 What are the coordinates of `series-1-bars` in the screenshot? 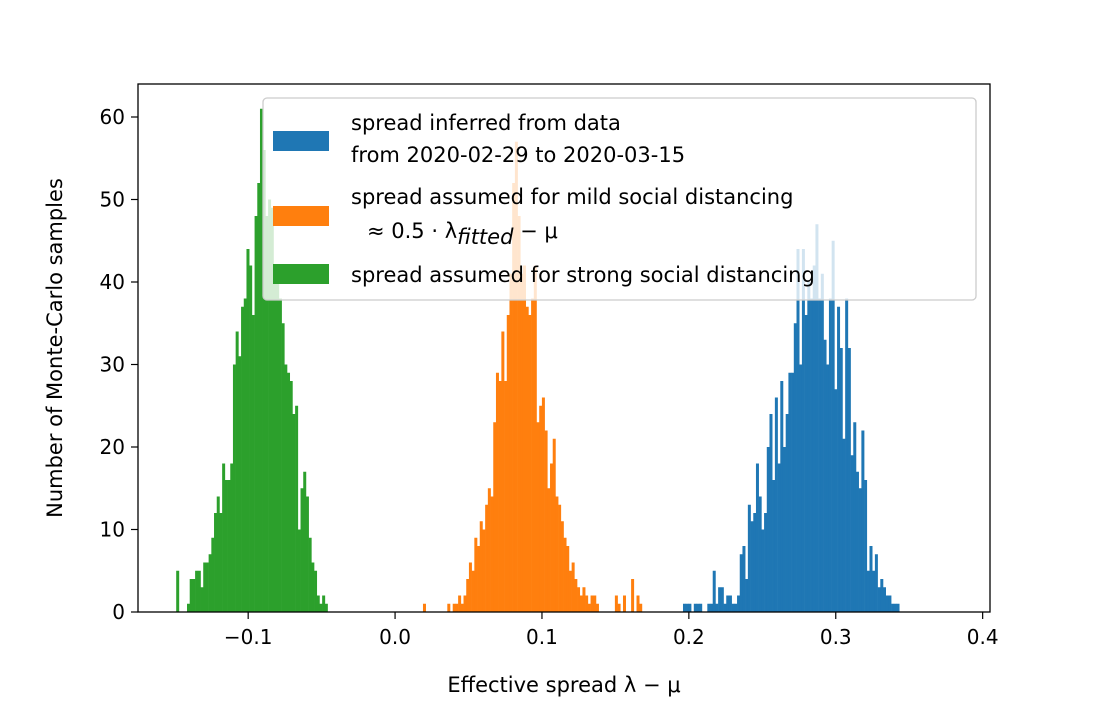 It's located at (532, 376).